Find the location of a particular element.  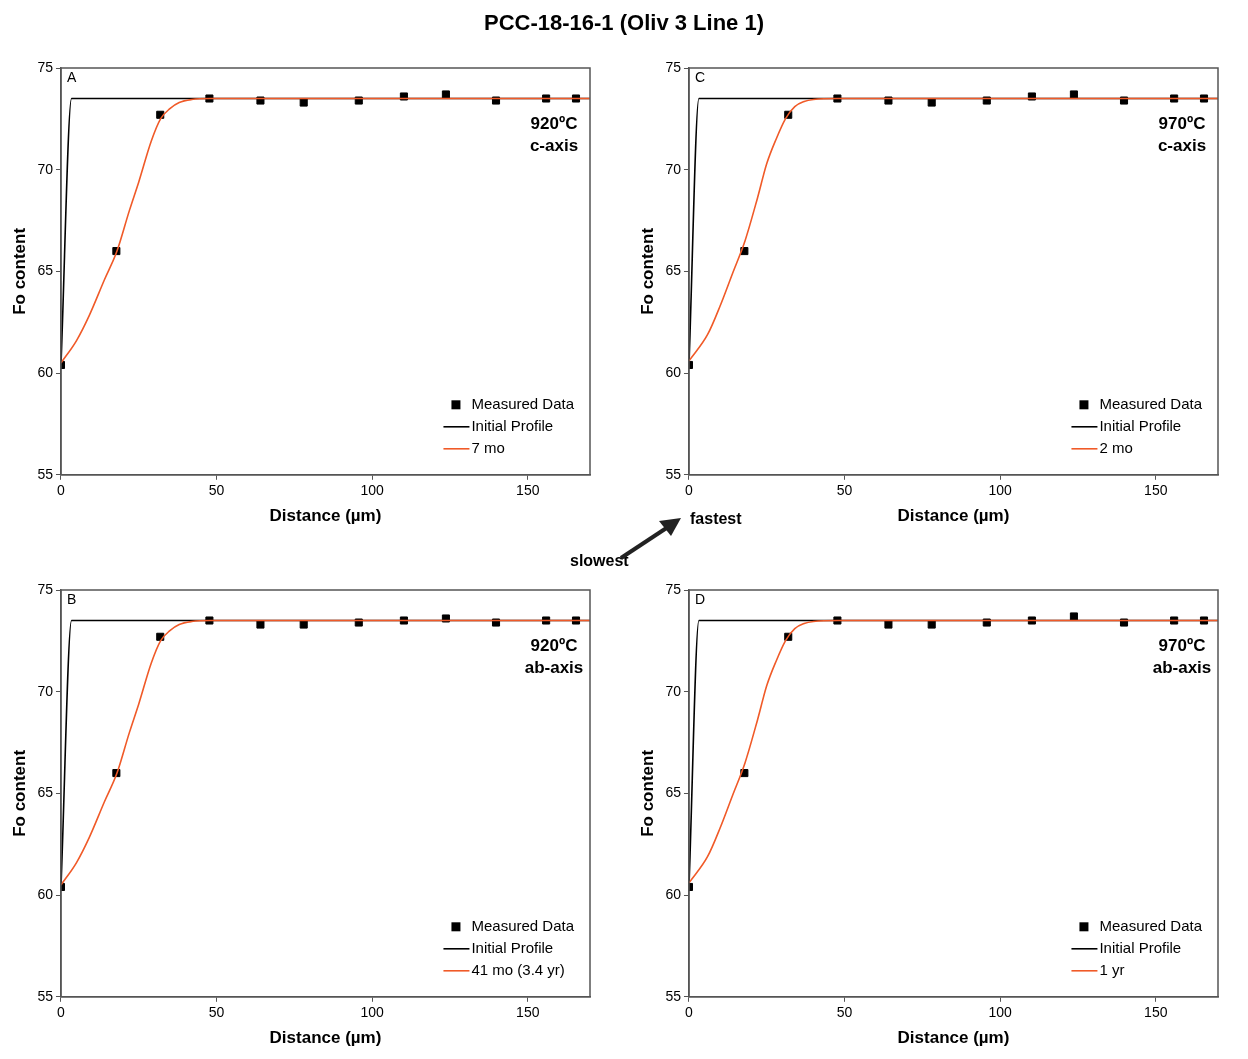

legend-label: 2 mo is located at coordinates (1116, 447).